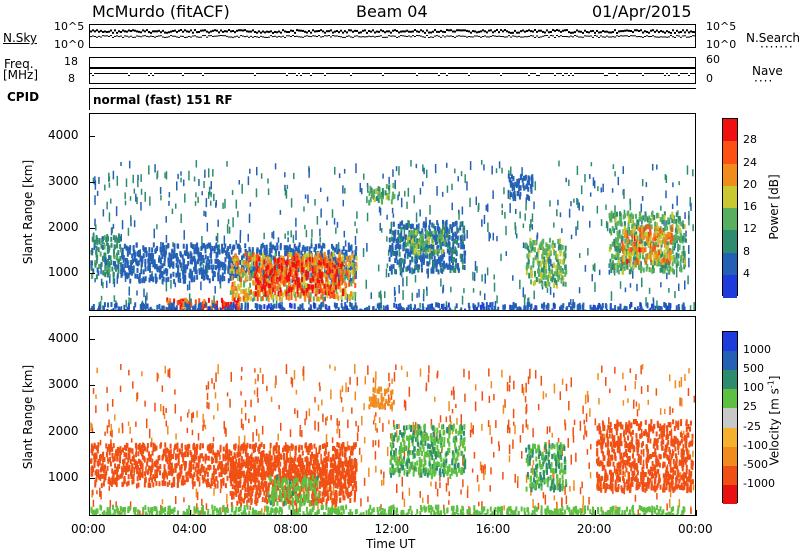 This screenshot has width=800, height=554. Describe the element at coordinates (721, 26) in the screenshot. I see `nsearch-tick-top: 10^5` at that location.